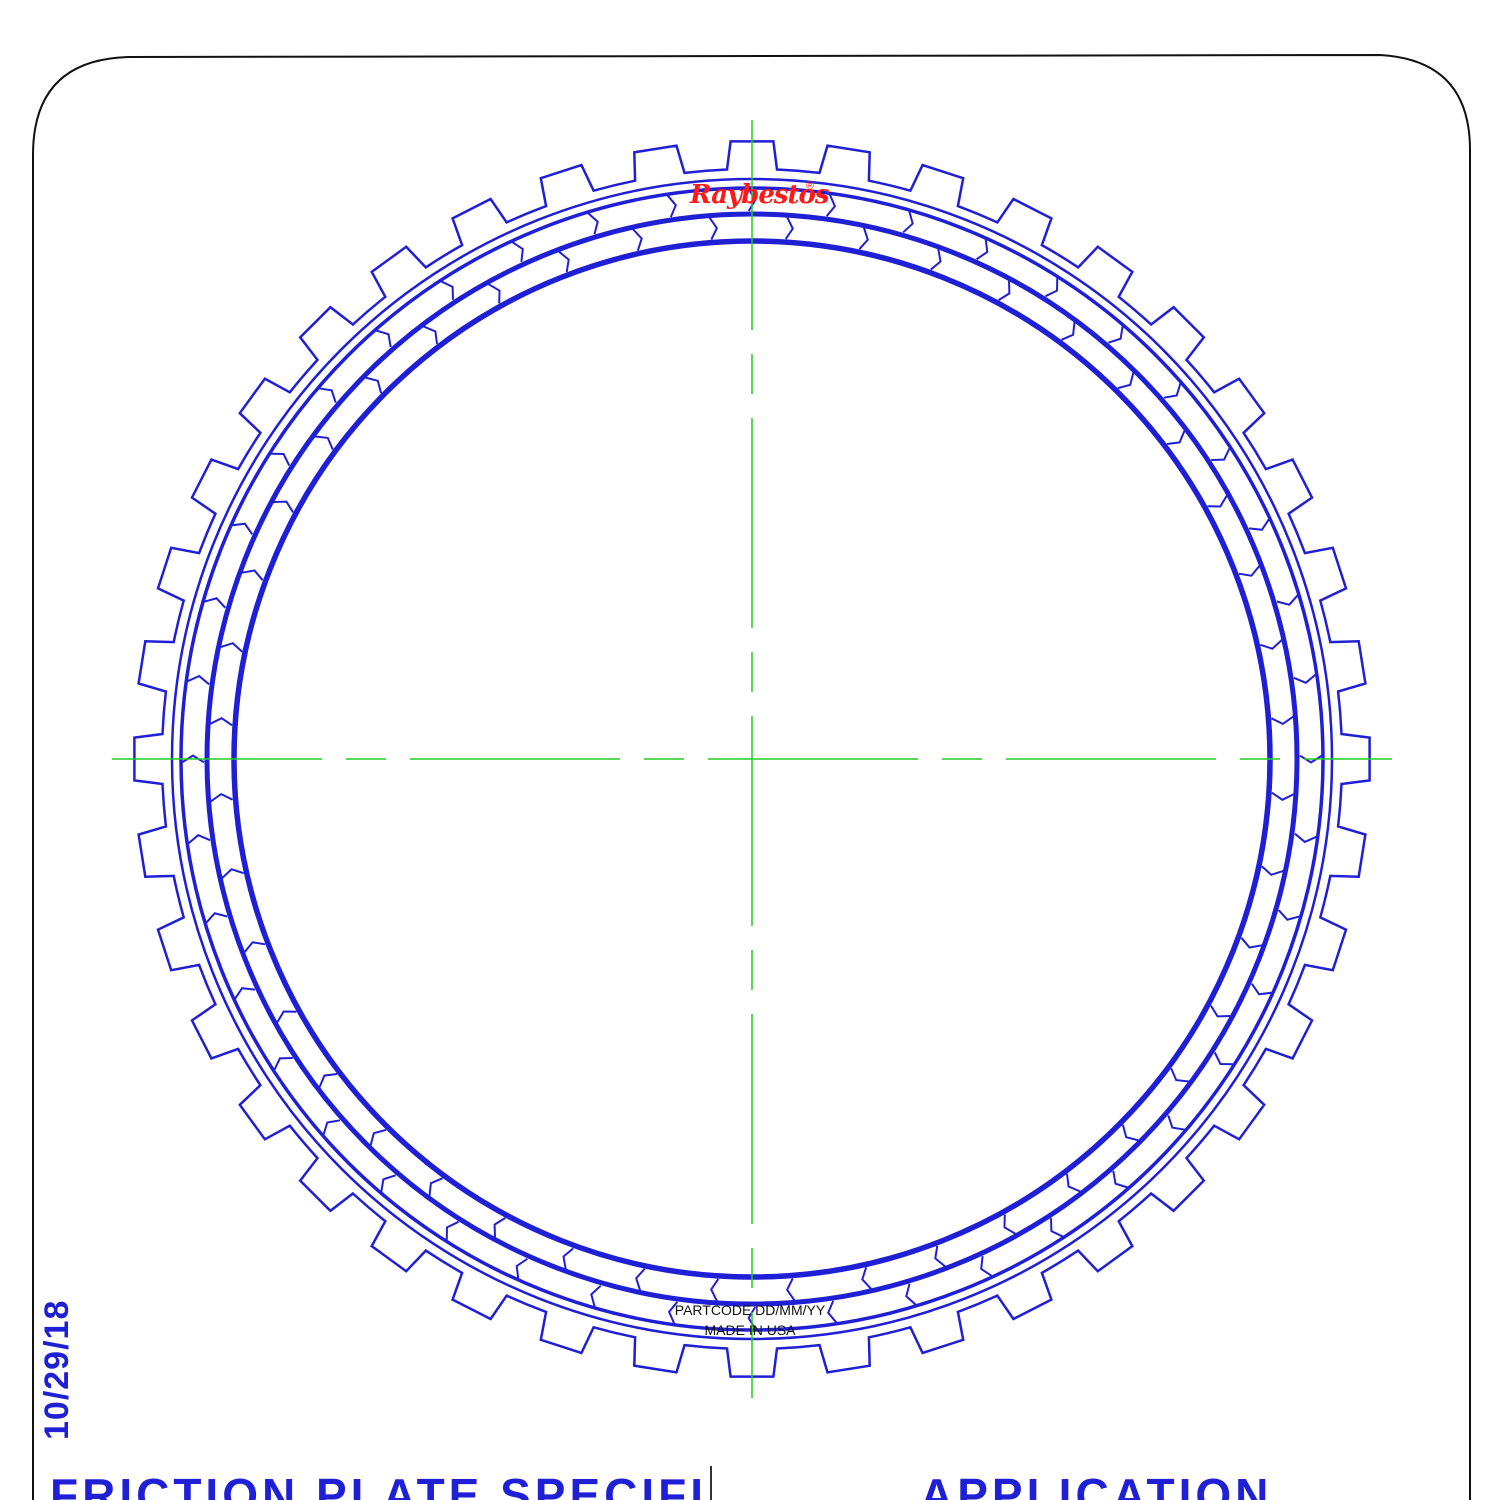  I want to click on title-block-divider, so click(711, 1483).